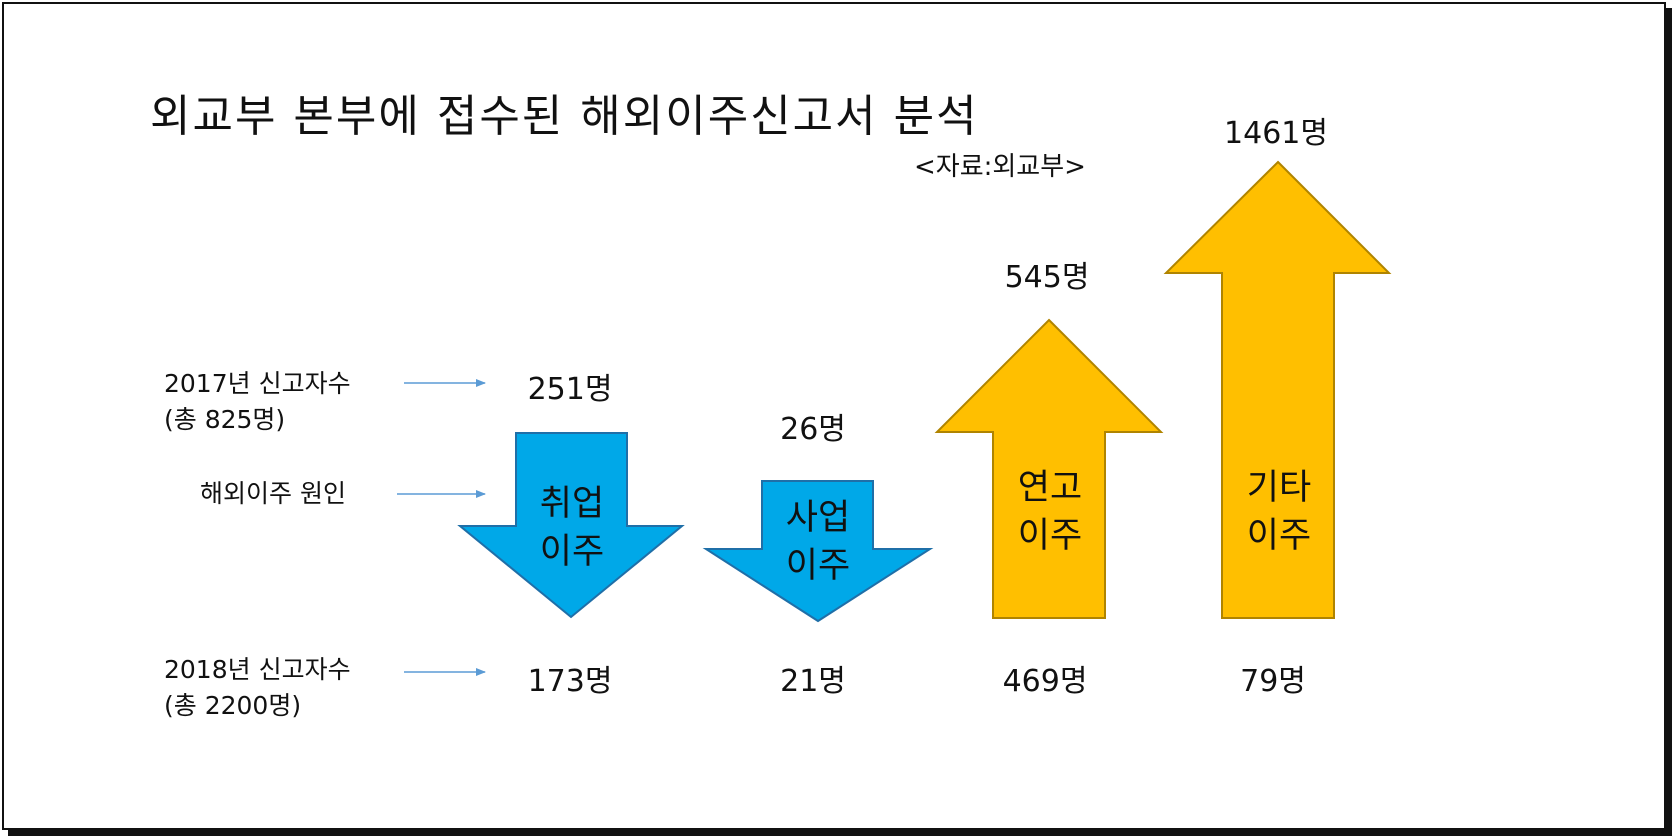 The image size is (1674, 836). What do you see at coordinates (570, 681) in the screenshot?
I see `value-employment-2018: 173명` at bounding box center [570, 681].